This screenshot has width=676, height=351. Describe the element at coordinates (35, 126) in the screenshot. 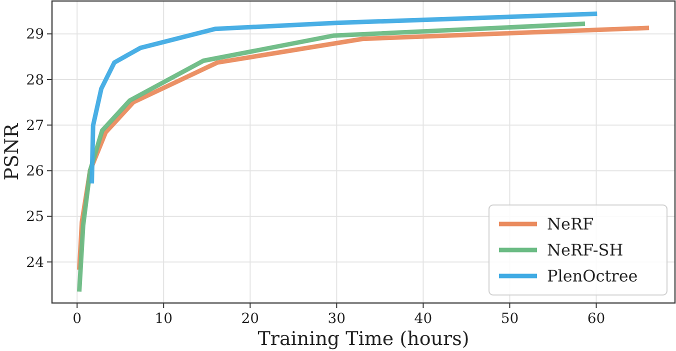

I see `y-tick-label: 27` at that location.